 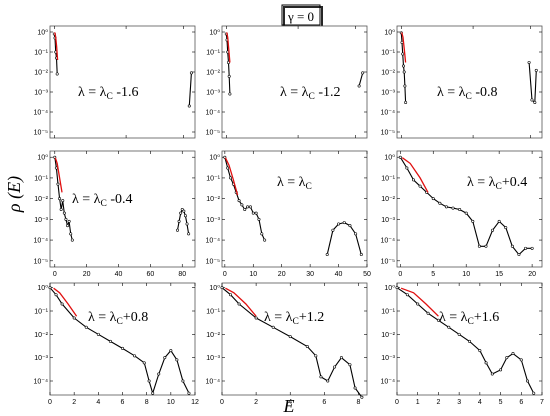 I want to click on x-tick-label: 6, so click(x=324, y=402).